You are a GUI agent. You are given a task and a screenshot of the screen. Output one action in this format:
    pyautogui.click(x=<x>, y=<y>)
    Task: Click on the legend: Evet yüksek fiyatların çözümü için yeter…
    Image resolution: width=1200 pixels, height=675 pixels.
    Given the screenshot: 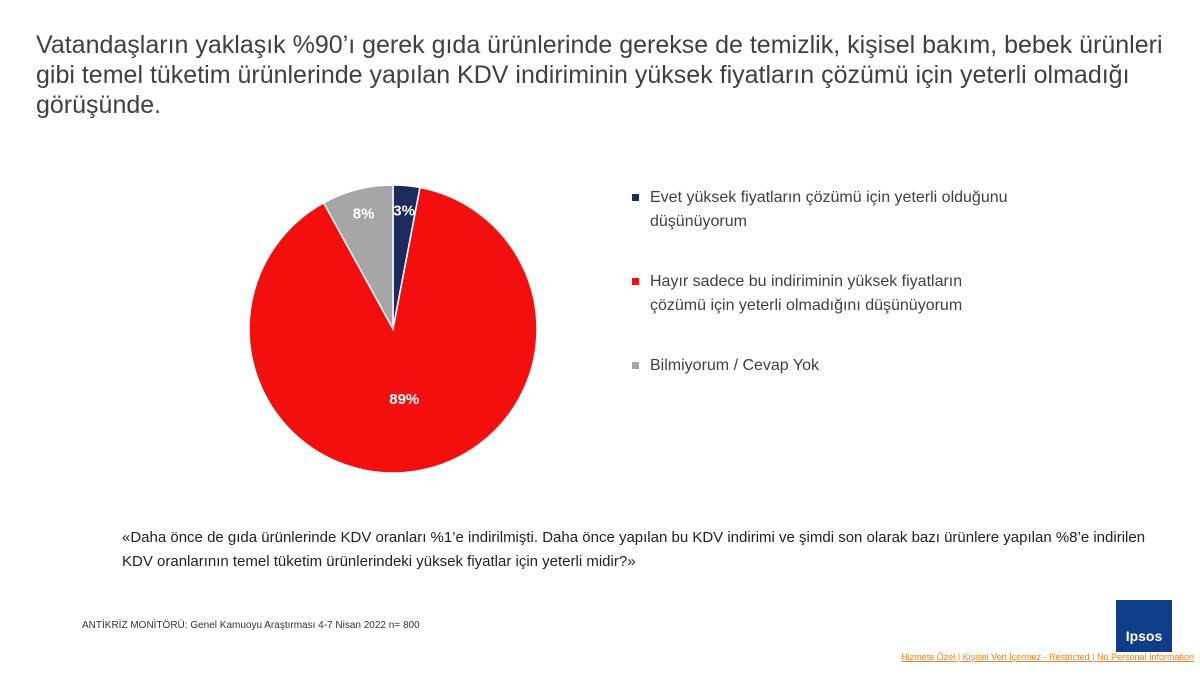 What is the action you would take?
    pyautogui.click(x=820, y=300)
    